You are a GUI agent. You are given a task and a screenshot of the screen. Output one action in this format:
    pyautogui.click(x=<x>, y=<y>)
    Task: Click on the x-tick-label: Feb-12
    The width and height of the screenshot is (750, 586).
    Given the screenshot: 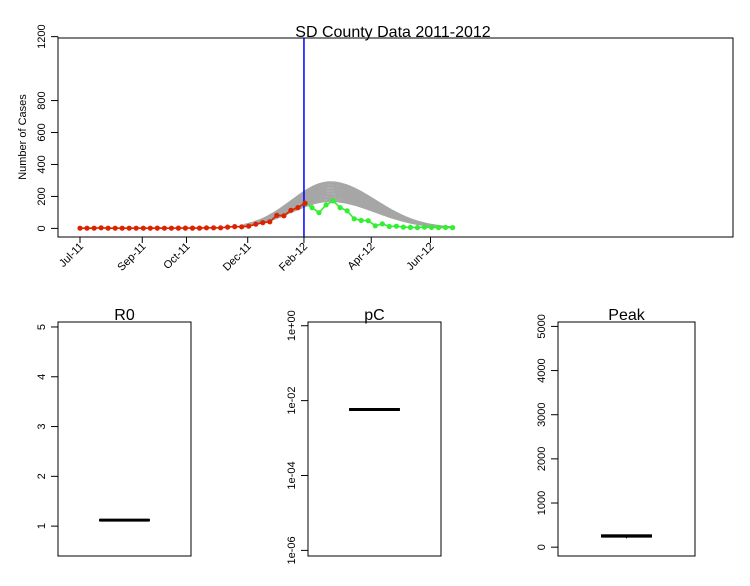 What is the action you would take?
    pyautogui.click(x=293, y=257)
    